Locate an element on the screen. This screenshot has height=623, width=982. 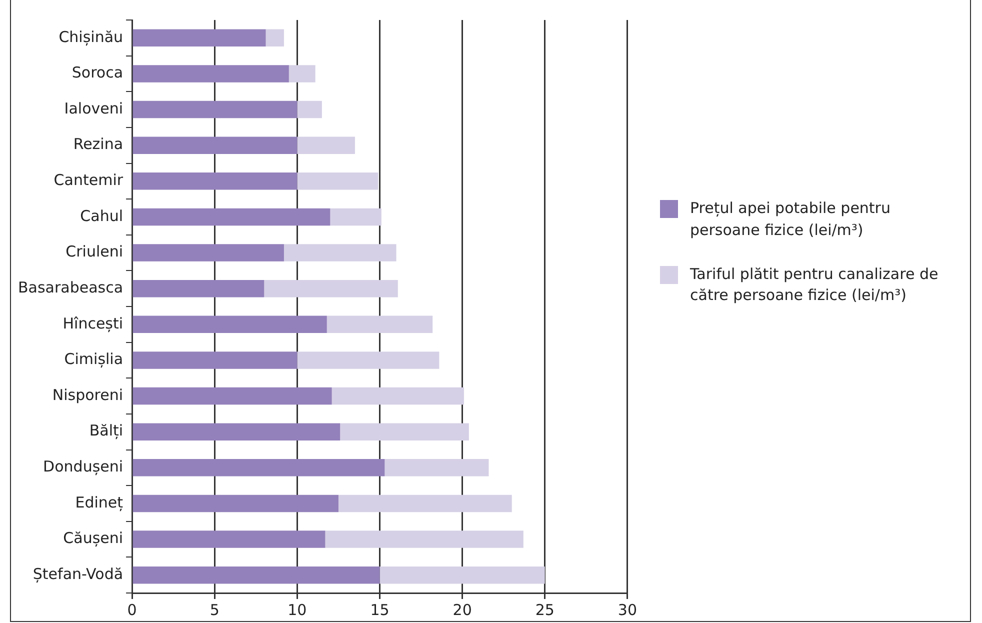
x-tick-label: 5 is located at coordinates (215, 609).